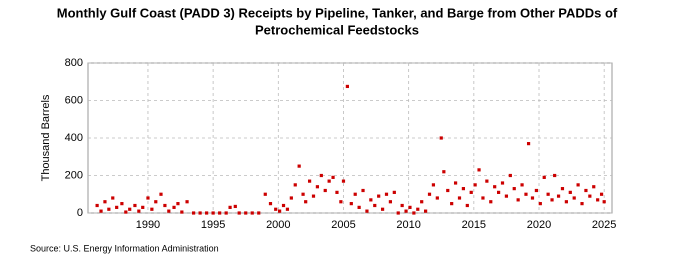 The image size is (675, 275). I want to click on x-tick-label: 1990, so click(148, 225).